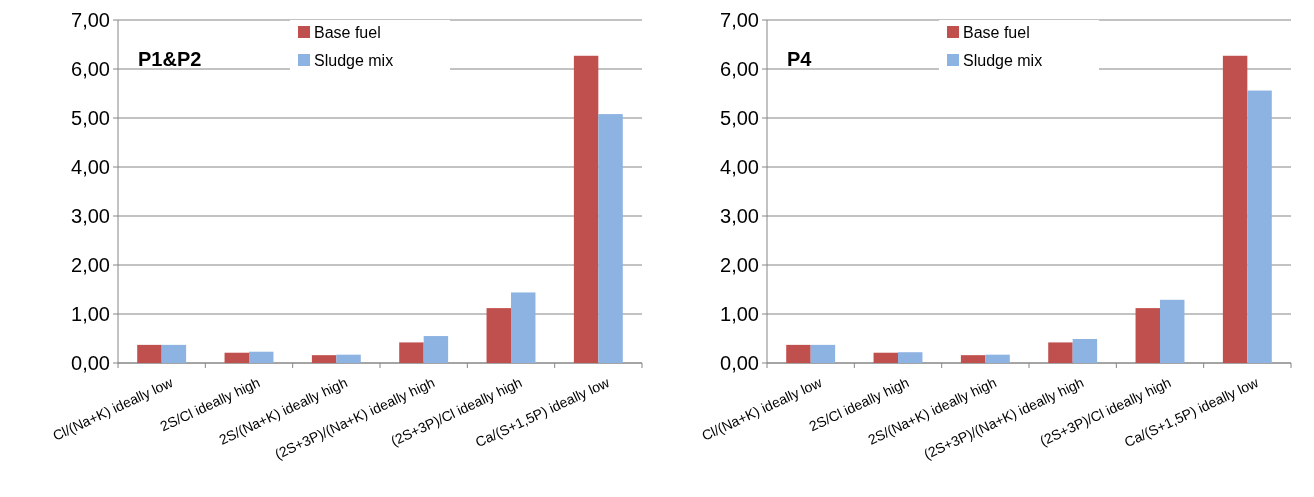  I want to click on text: P1&P2, so click(170, 59).